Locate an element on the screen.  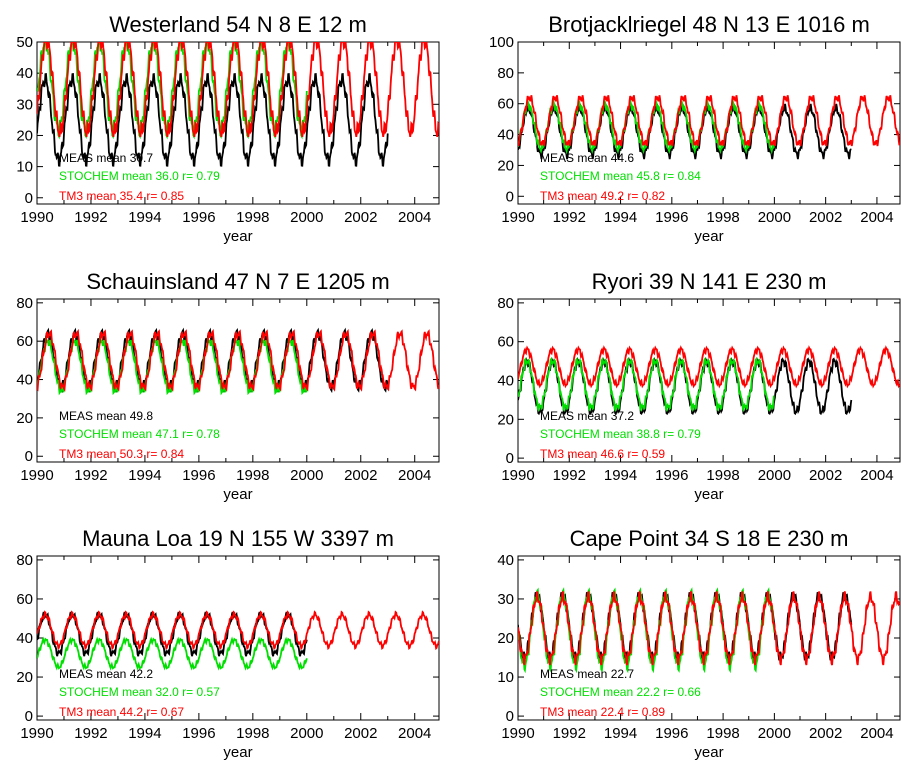
panel-4-xtick-label: 1998 is located at coordinates (722, 475).